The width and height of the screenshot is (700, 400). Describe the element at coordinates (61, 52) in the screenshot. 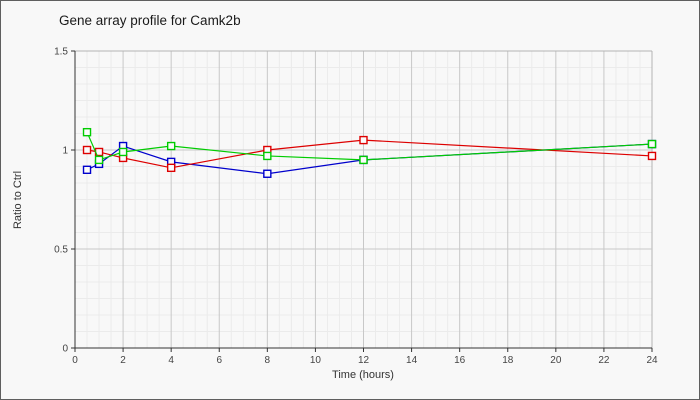

I see `y-tick-label: 1.5` at that location.